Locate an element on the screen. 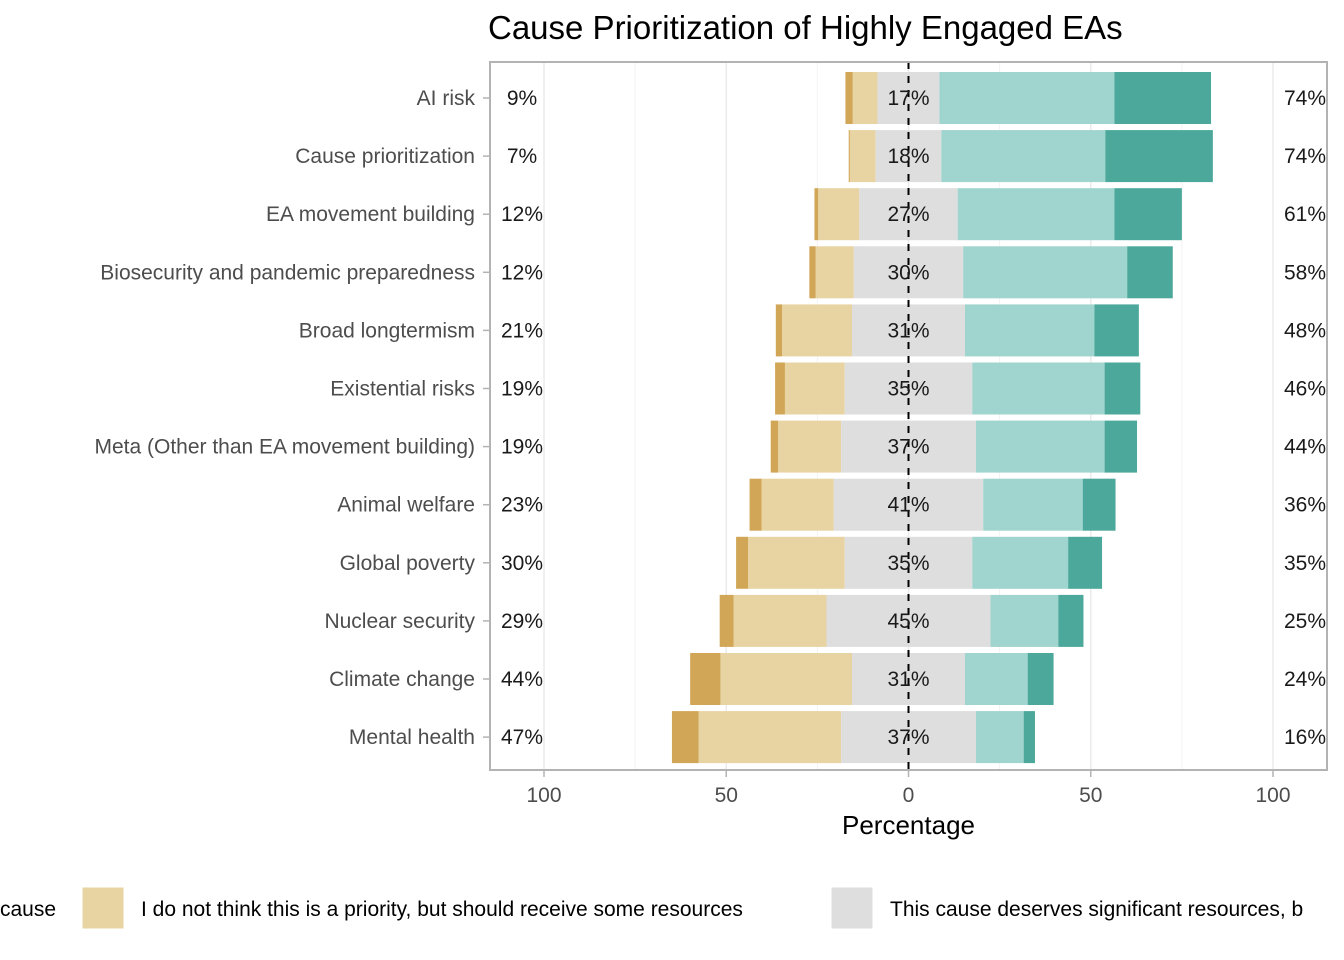 The image size is (1344, 960). right-total-label: 48% is located at coordinates (1305, 330).